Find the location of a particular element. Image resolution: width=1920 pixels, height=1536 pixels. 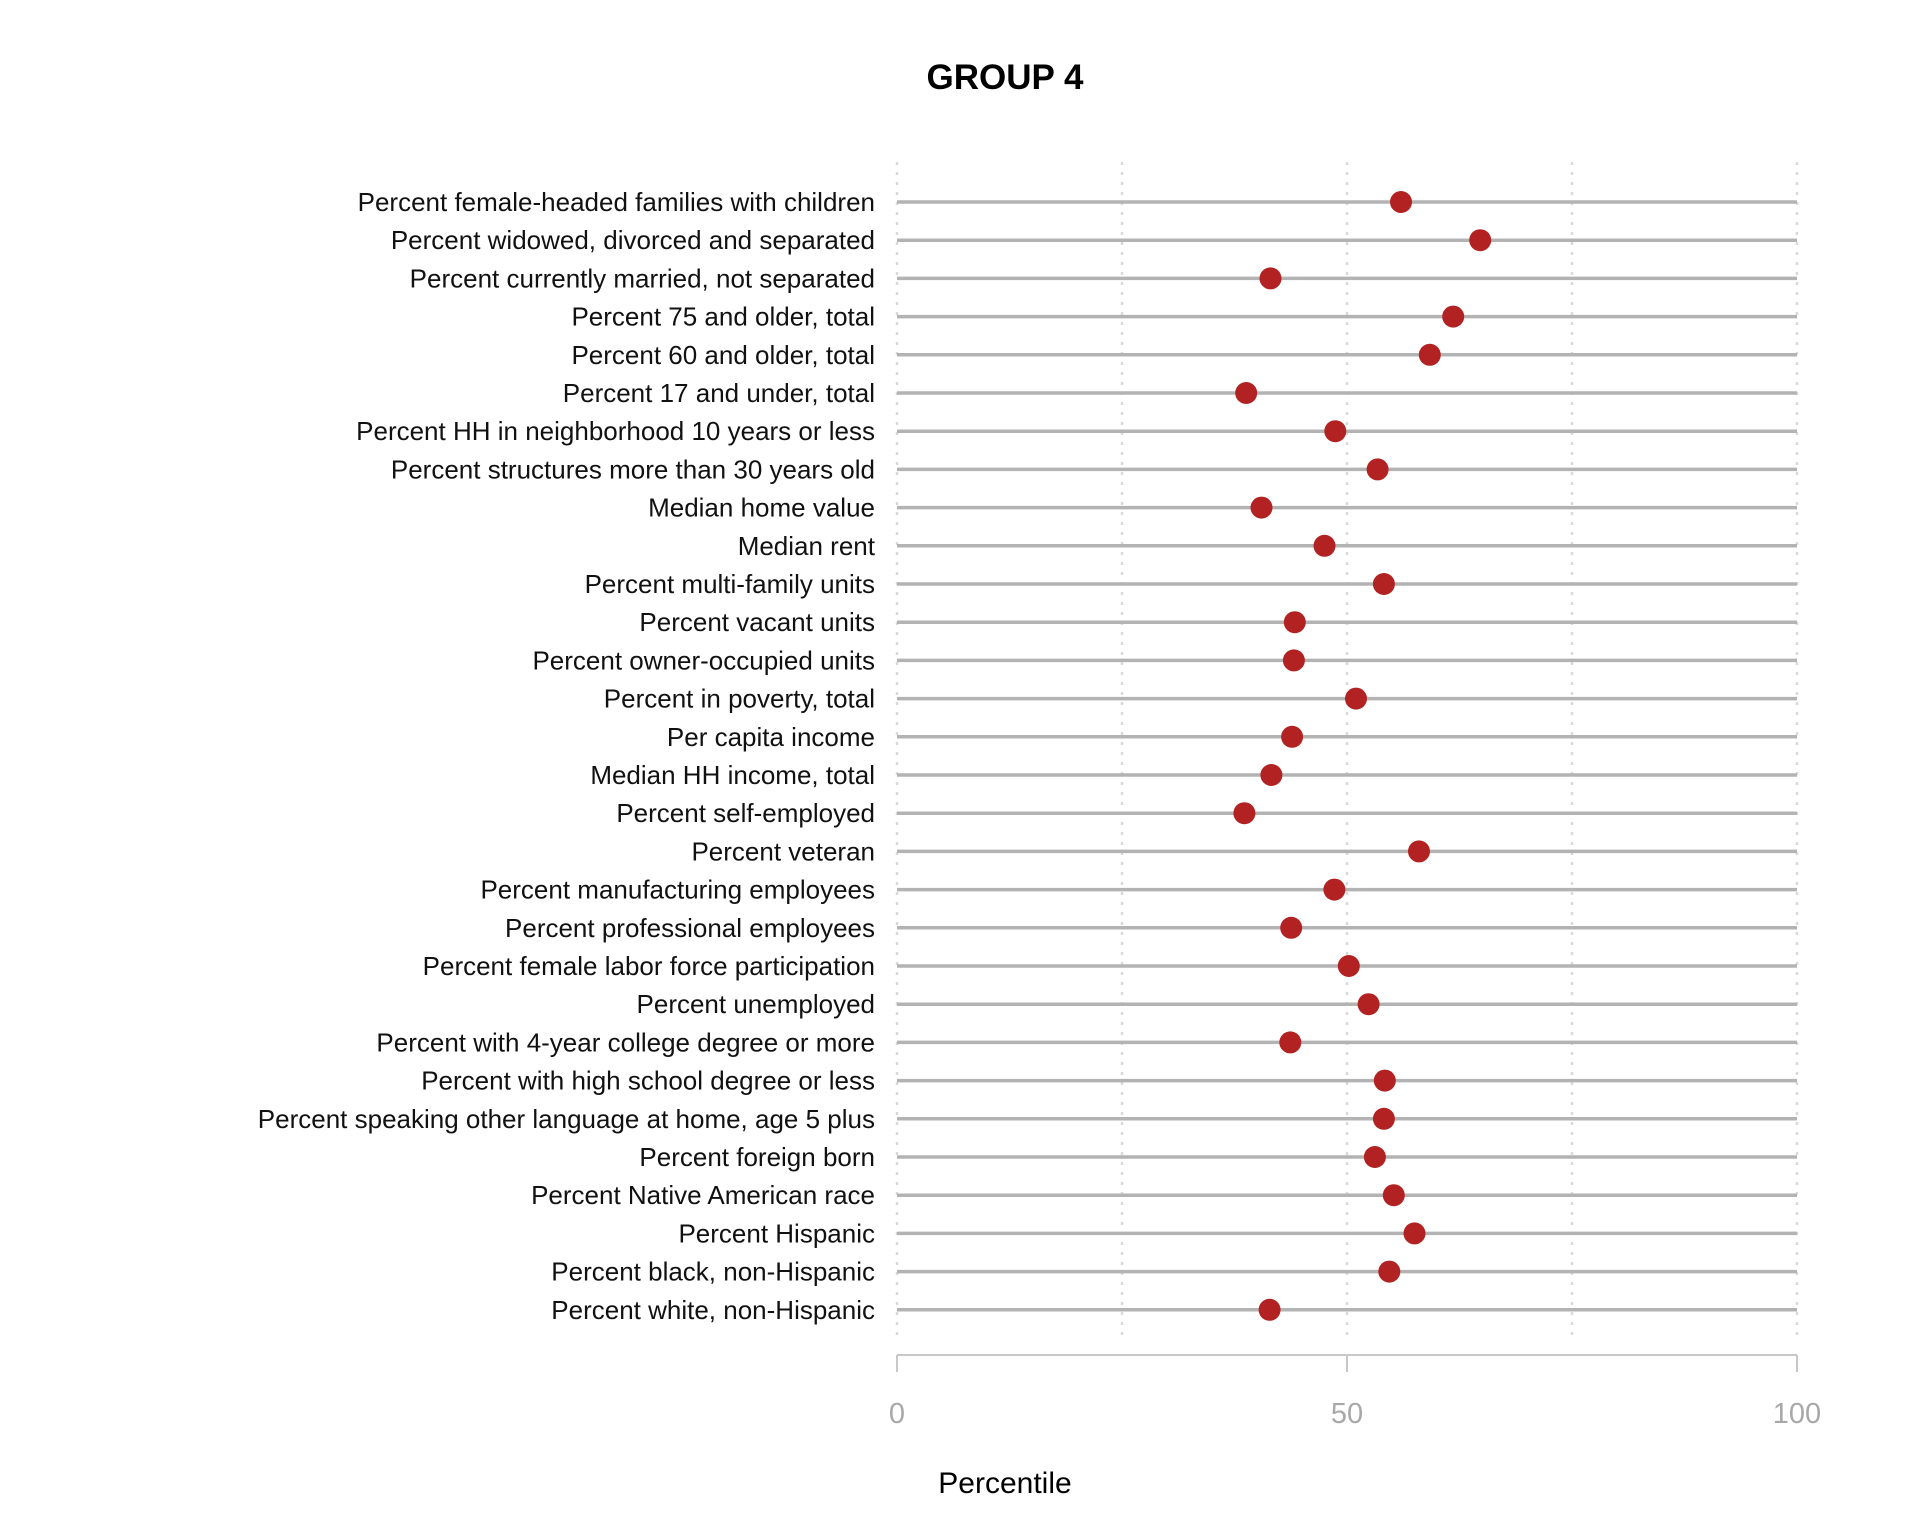

category-label: Percent Hispanic is located at coordinates (776, 1233).